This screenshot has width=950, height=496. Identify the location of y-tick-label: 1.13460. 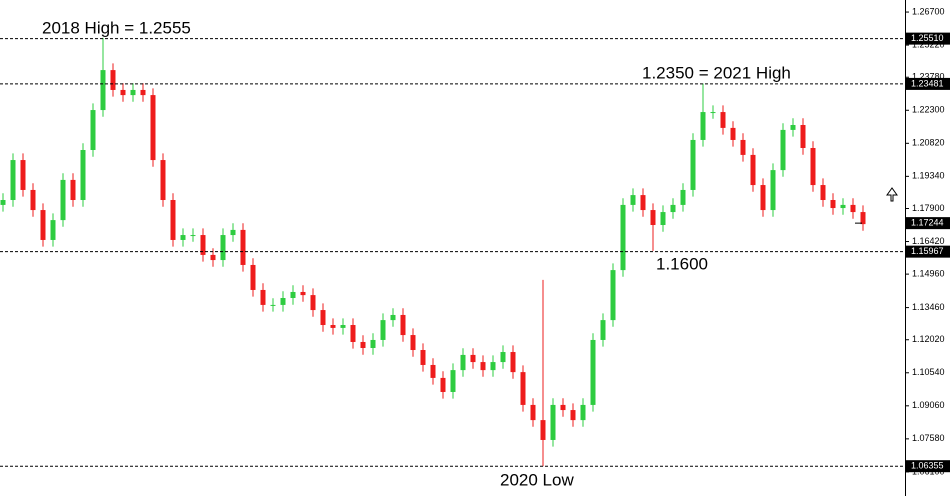
(928, 307).